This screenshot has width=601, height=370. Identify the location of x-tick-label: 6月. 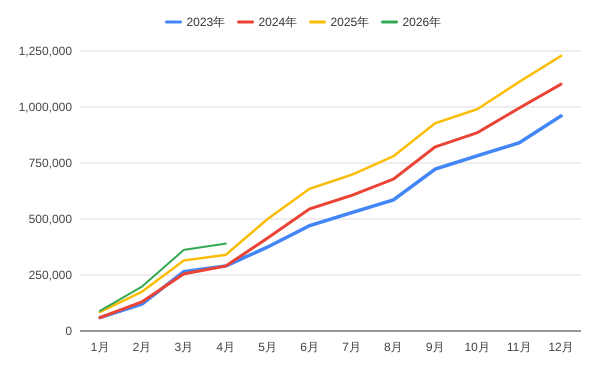
(309, 347).